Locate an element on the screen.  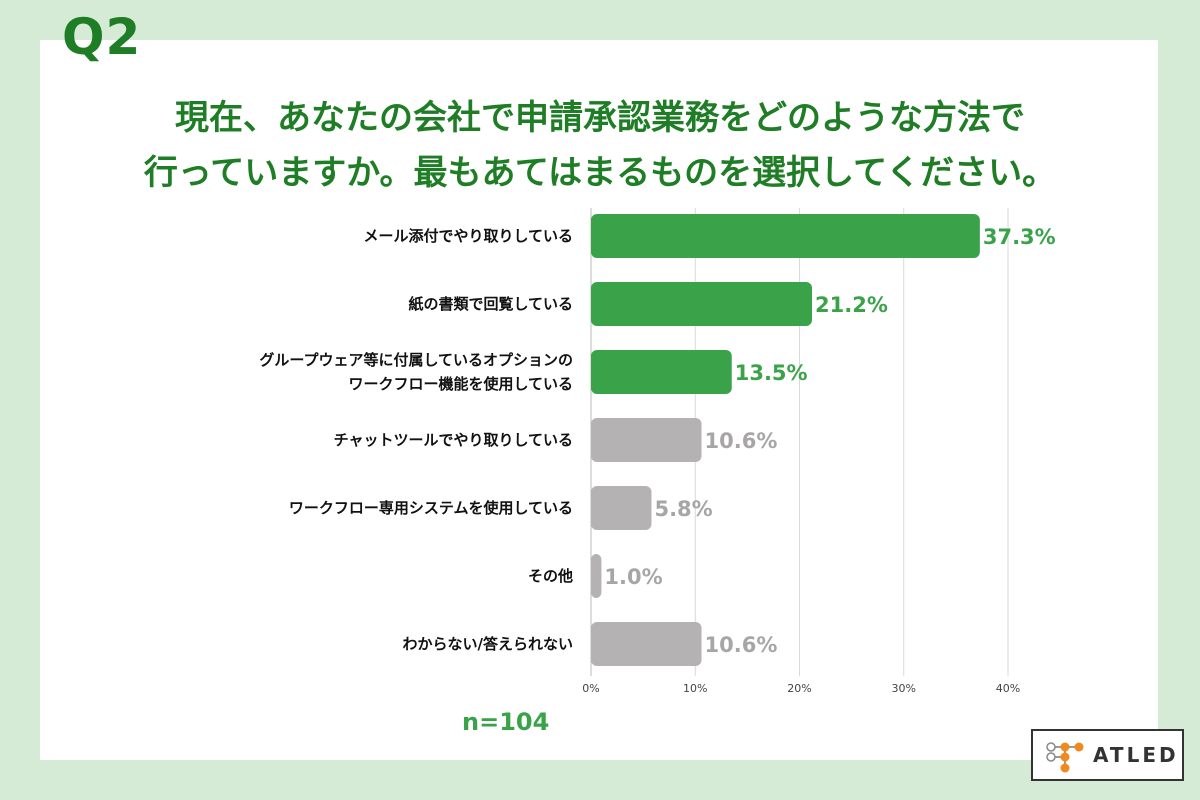
category-label: ワークフロー専用システムを使用している is located at coordinates (431, 508).